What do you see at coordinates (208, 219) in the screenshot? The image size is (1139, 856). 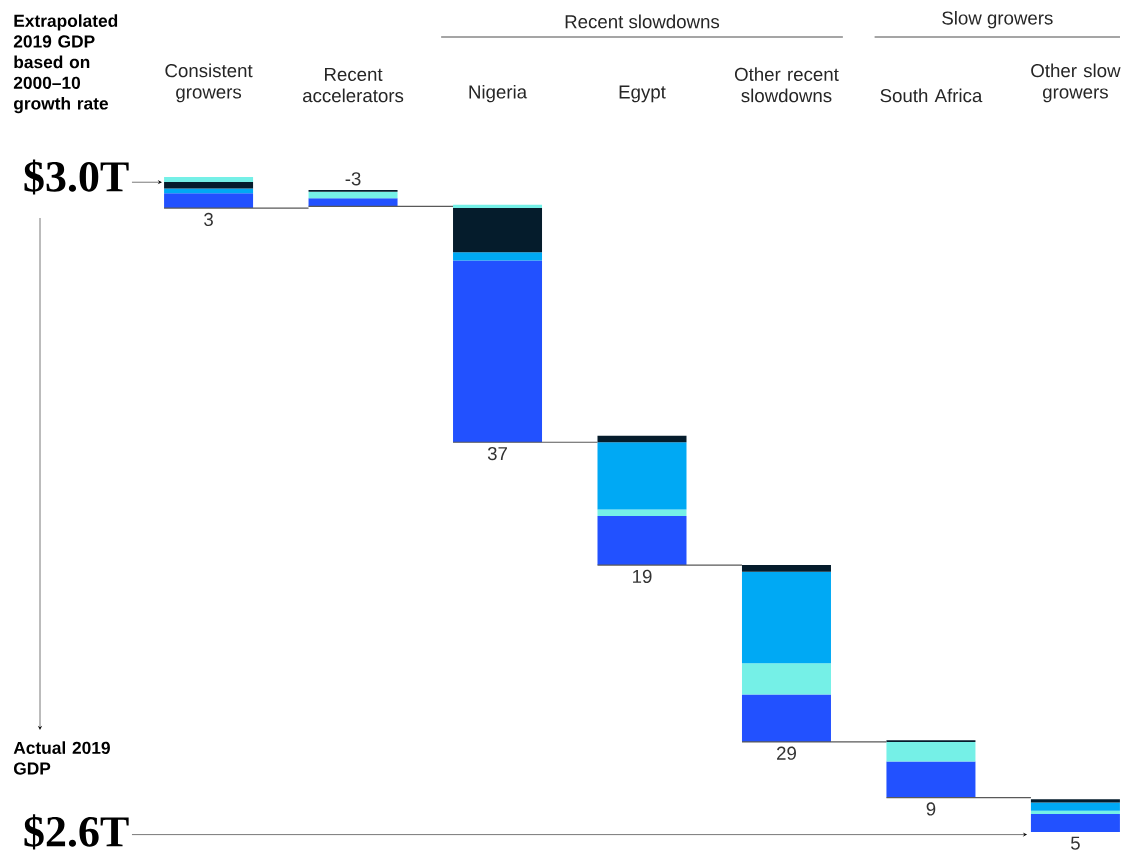 I see `text: 3` at bounding box center [208, 219].